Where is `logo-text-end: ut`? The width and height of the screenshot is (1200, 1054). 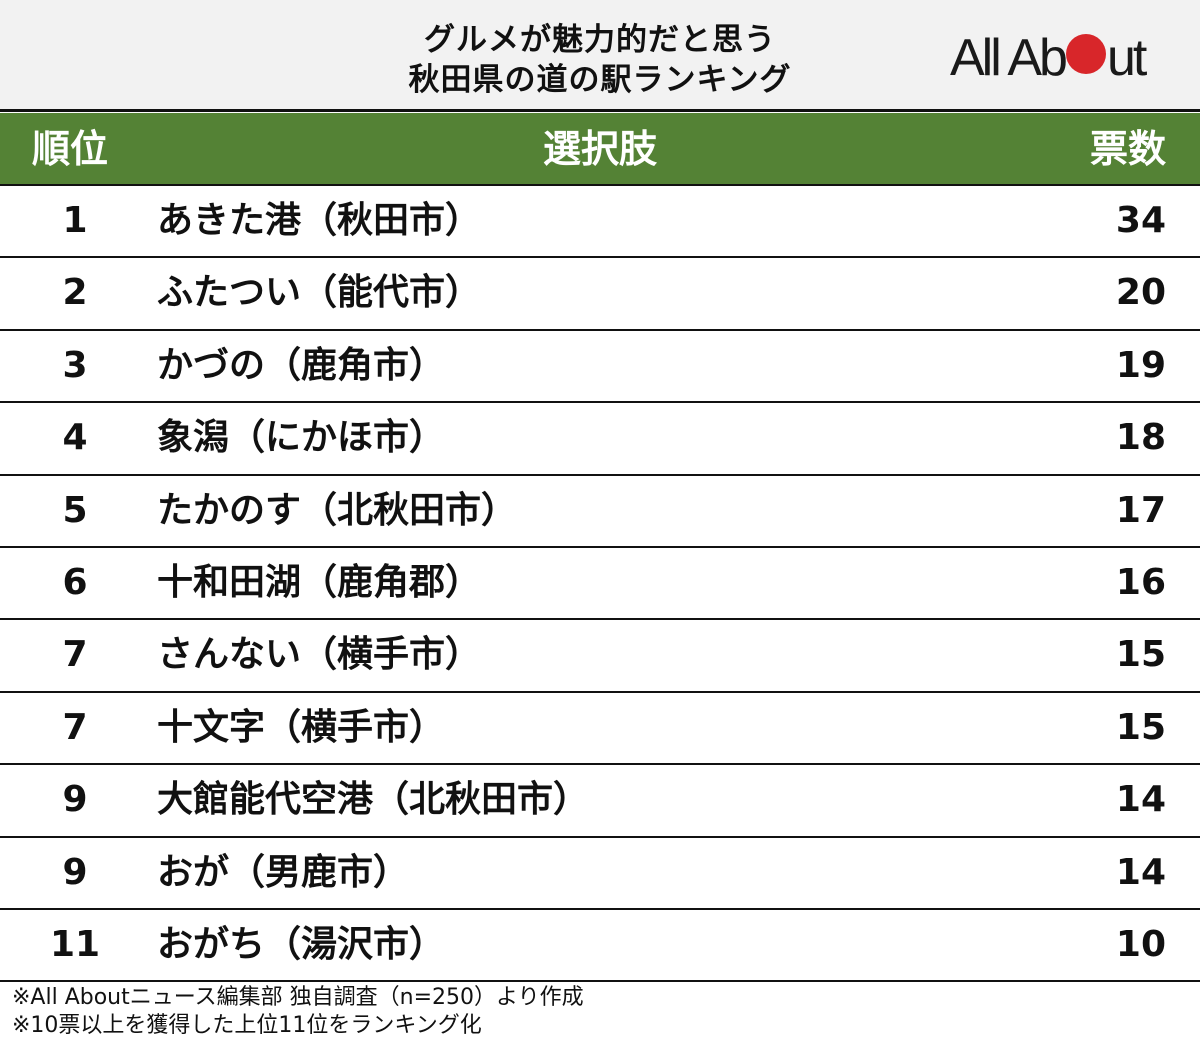 logo-text-end: ut is located at coordinates (1126, 58).